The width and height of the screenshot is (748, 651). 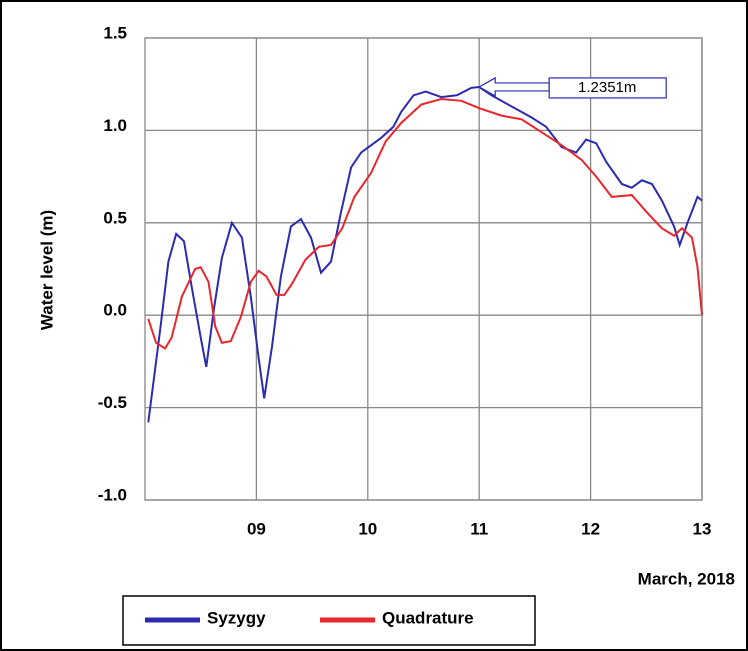 I want to click on x-tick-label: 10, so click(x=367, y=528).